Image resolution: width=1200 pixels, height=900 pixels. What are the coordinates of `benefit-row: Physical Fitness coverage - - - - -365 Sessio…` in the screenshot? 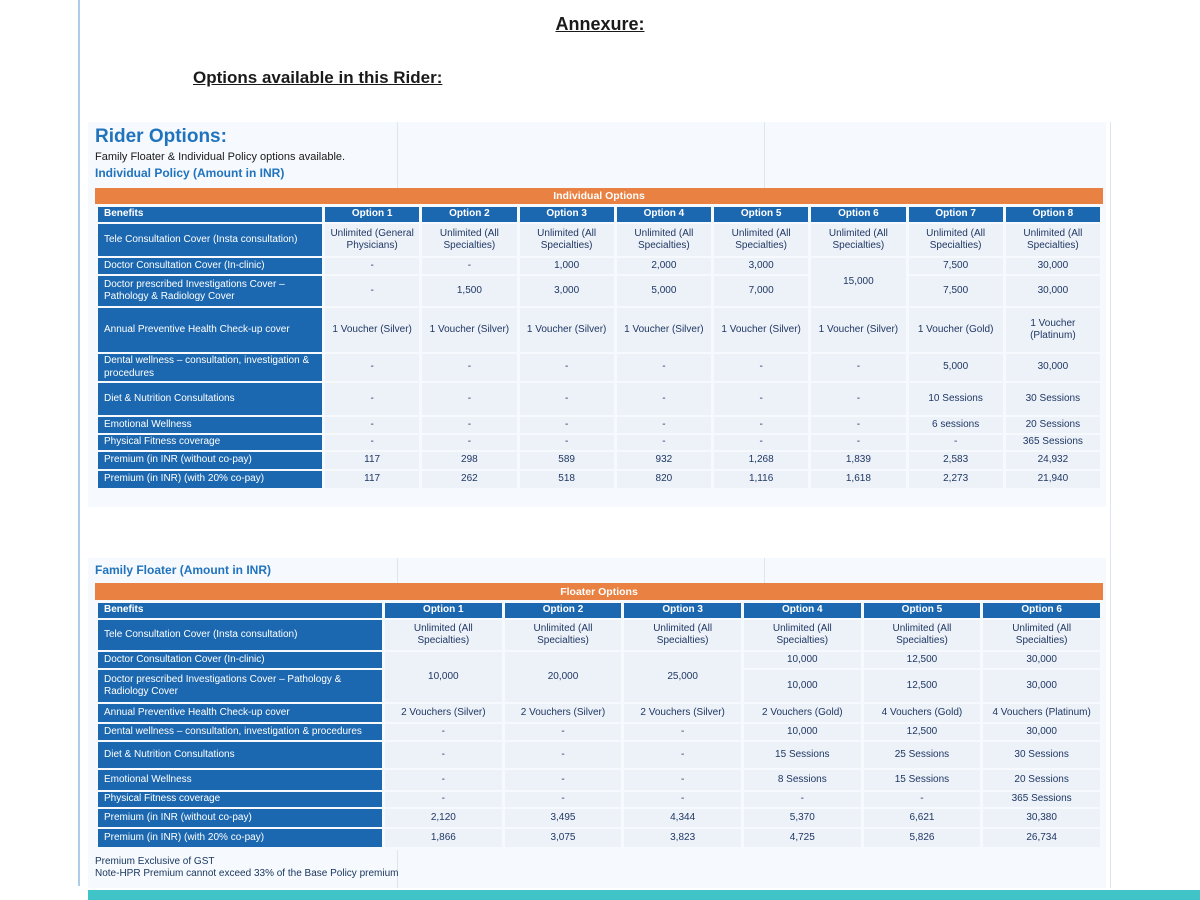 It's located at (599, 799).